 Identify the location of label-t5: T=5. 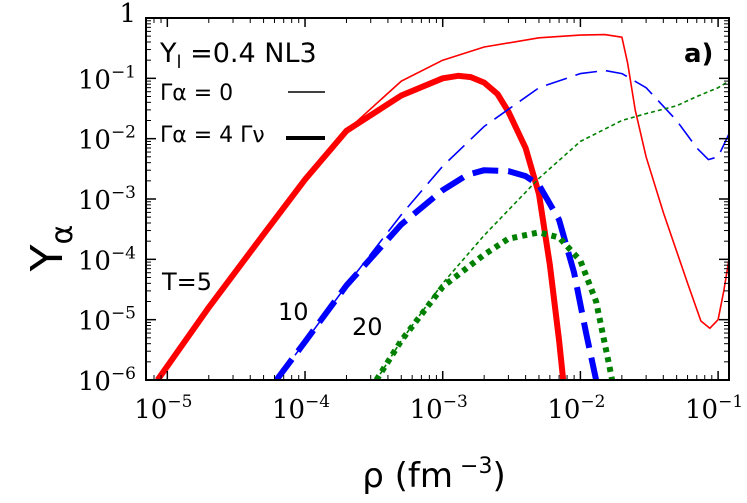
(186, 282).